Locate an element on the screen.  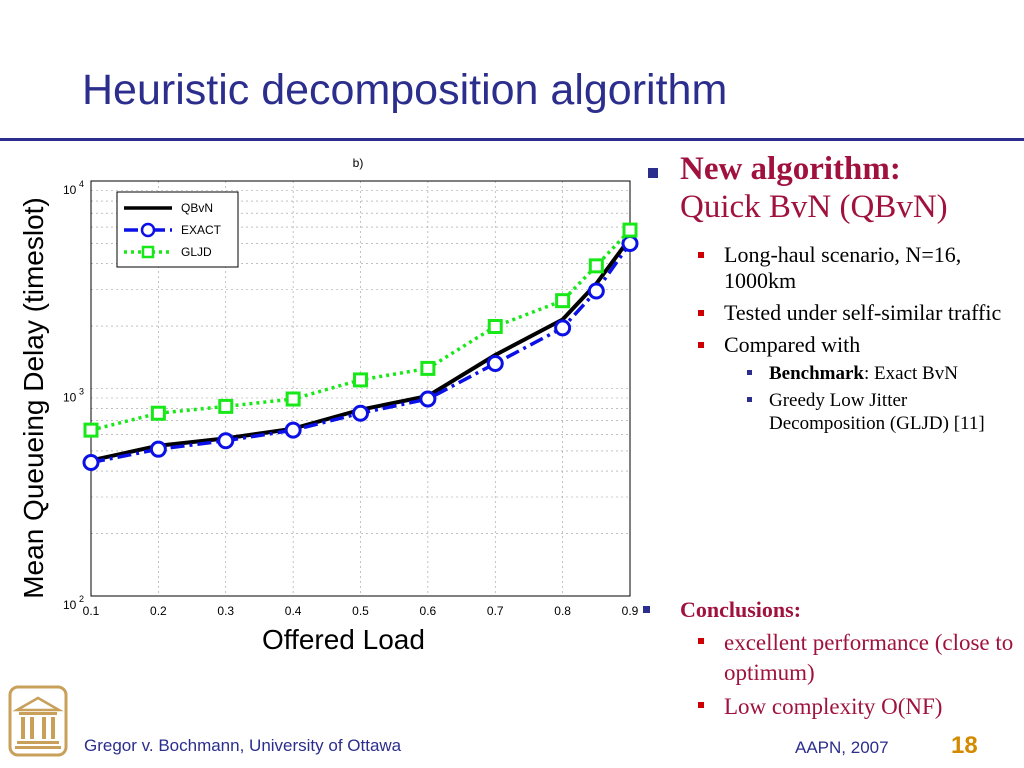
series-line-gljd is located at coordinates (361, 330).